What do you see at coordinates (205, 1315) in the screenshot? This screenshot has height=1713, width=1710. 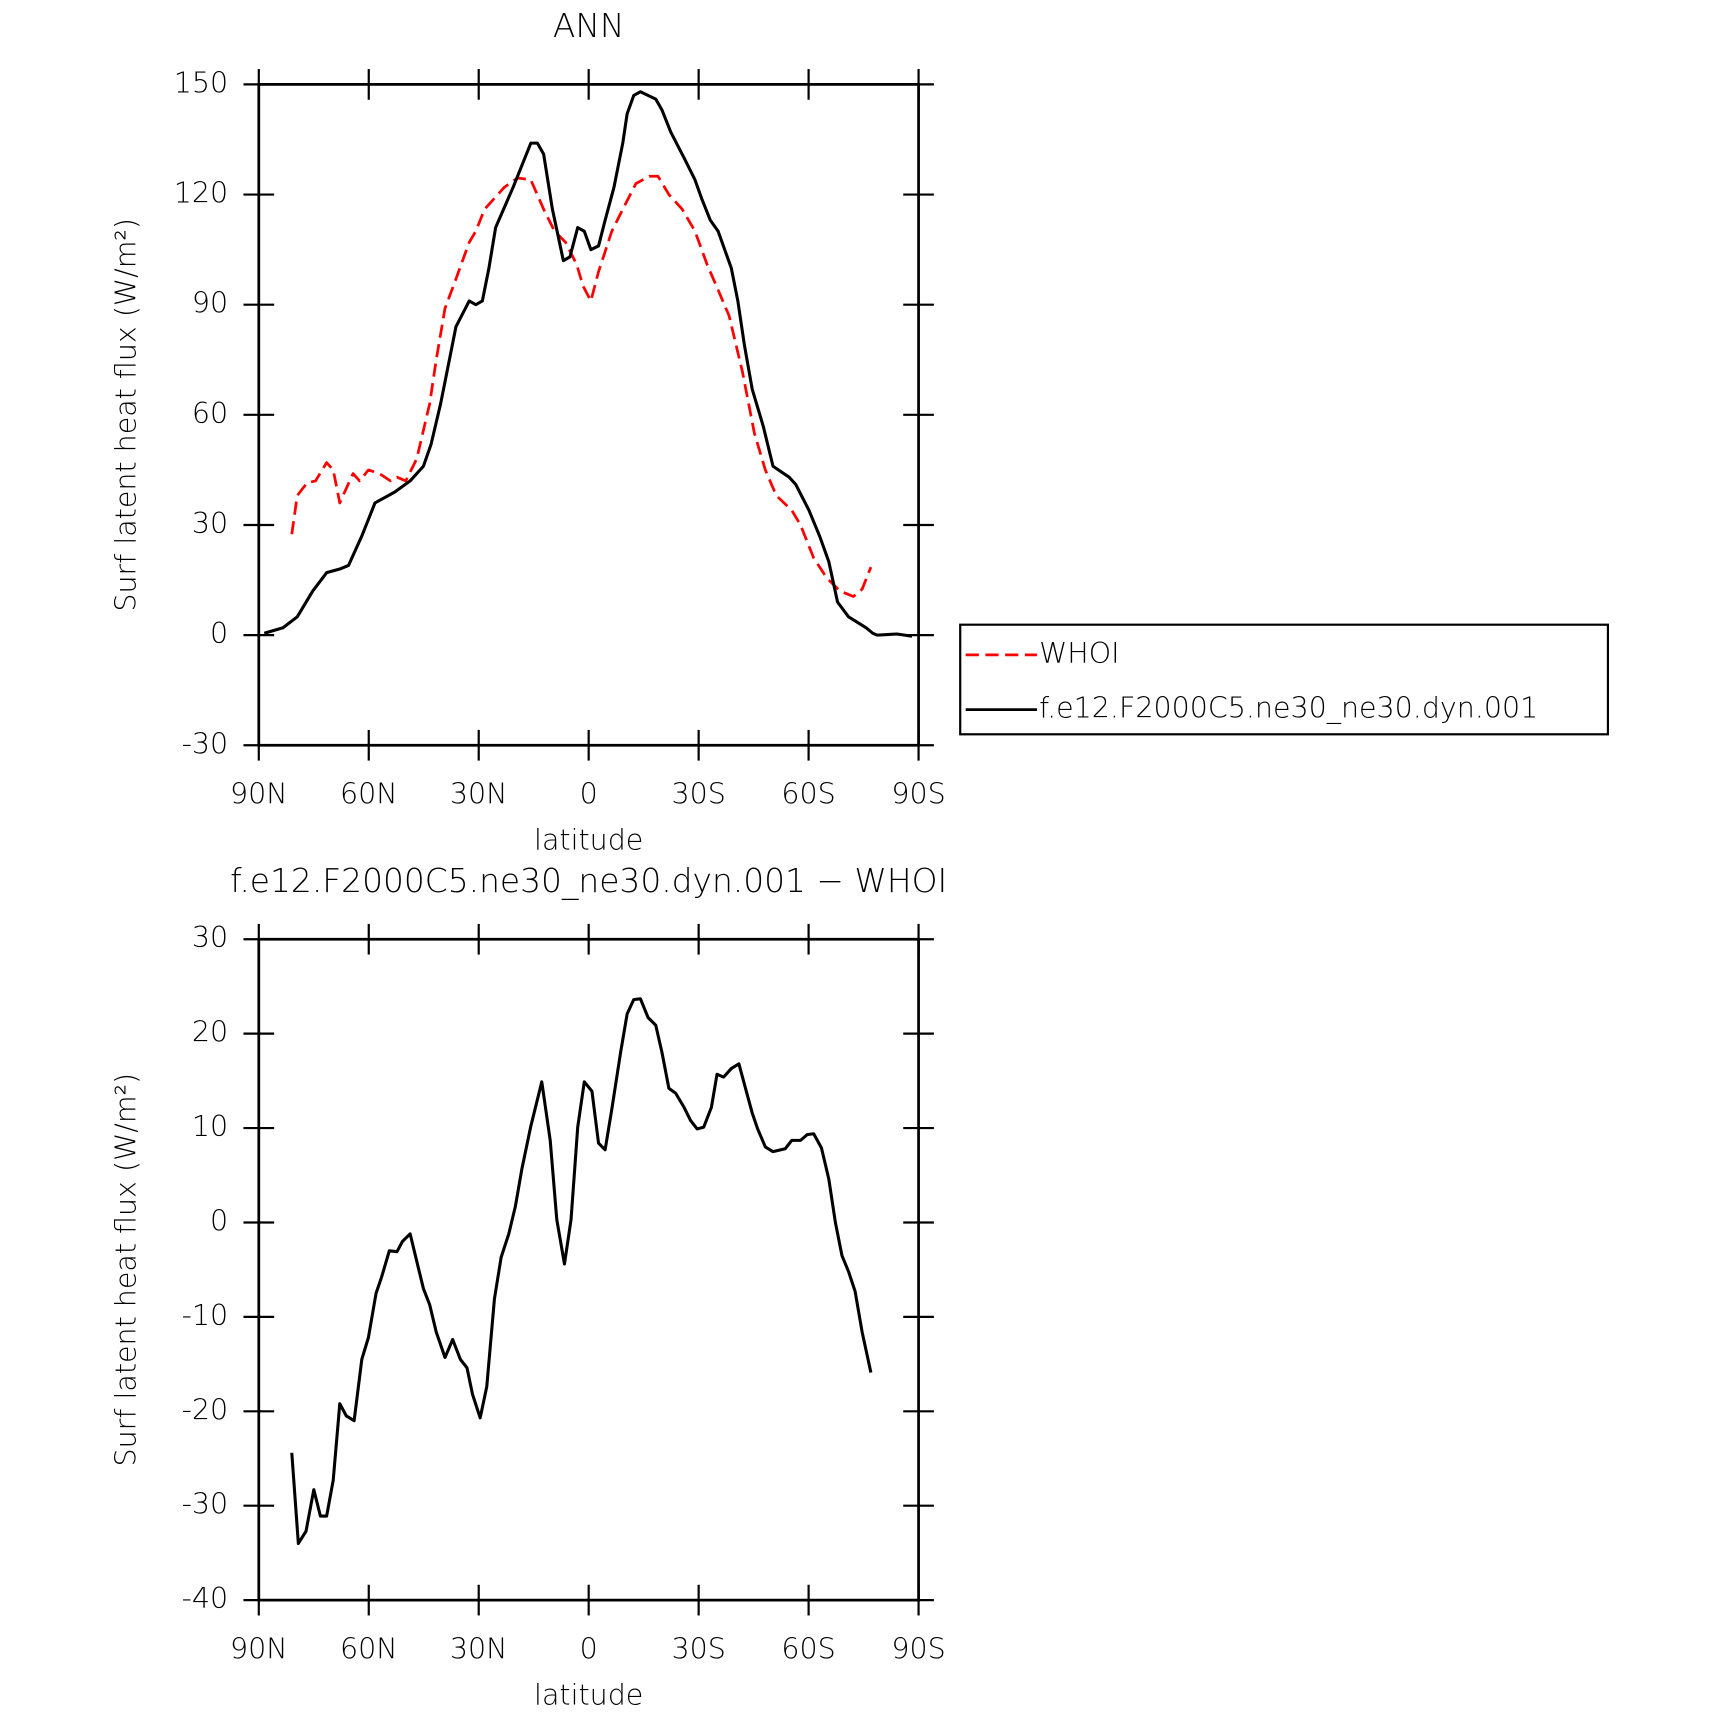 I see `y-tick-label: -10` at bounding box center [205, 1315].